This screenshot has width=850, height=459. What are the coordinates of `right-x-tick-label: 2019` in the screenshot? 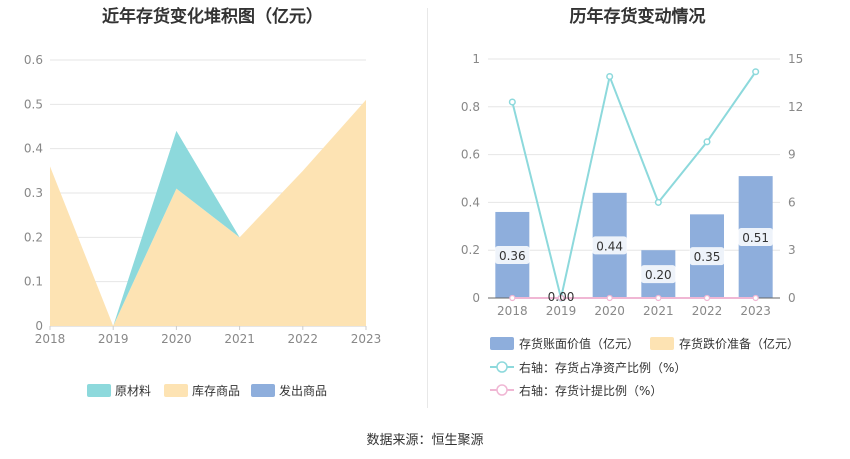 It's located at (561, 311).